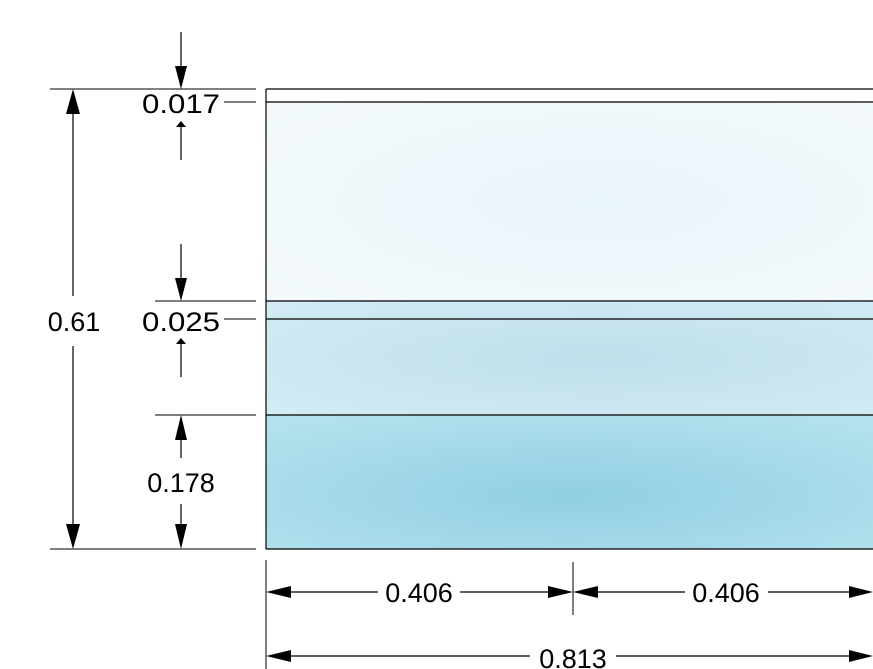 The height and width of the screenshot is (669, 873). What do you see at coordinates (181, 104) in the screenshot?
I see `top-layer-label: 0.017` at bounding box center [181, 104].